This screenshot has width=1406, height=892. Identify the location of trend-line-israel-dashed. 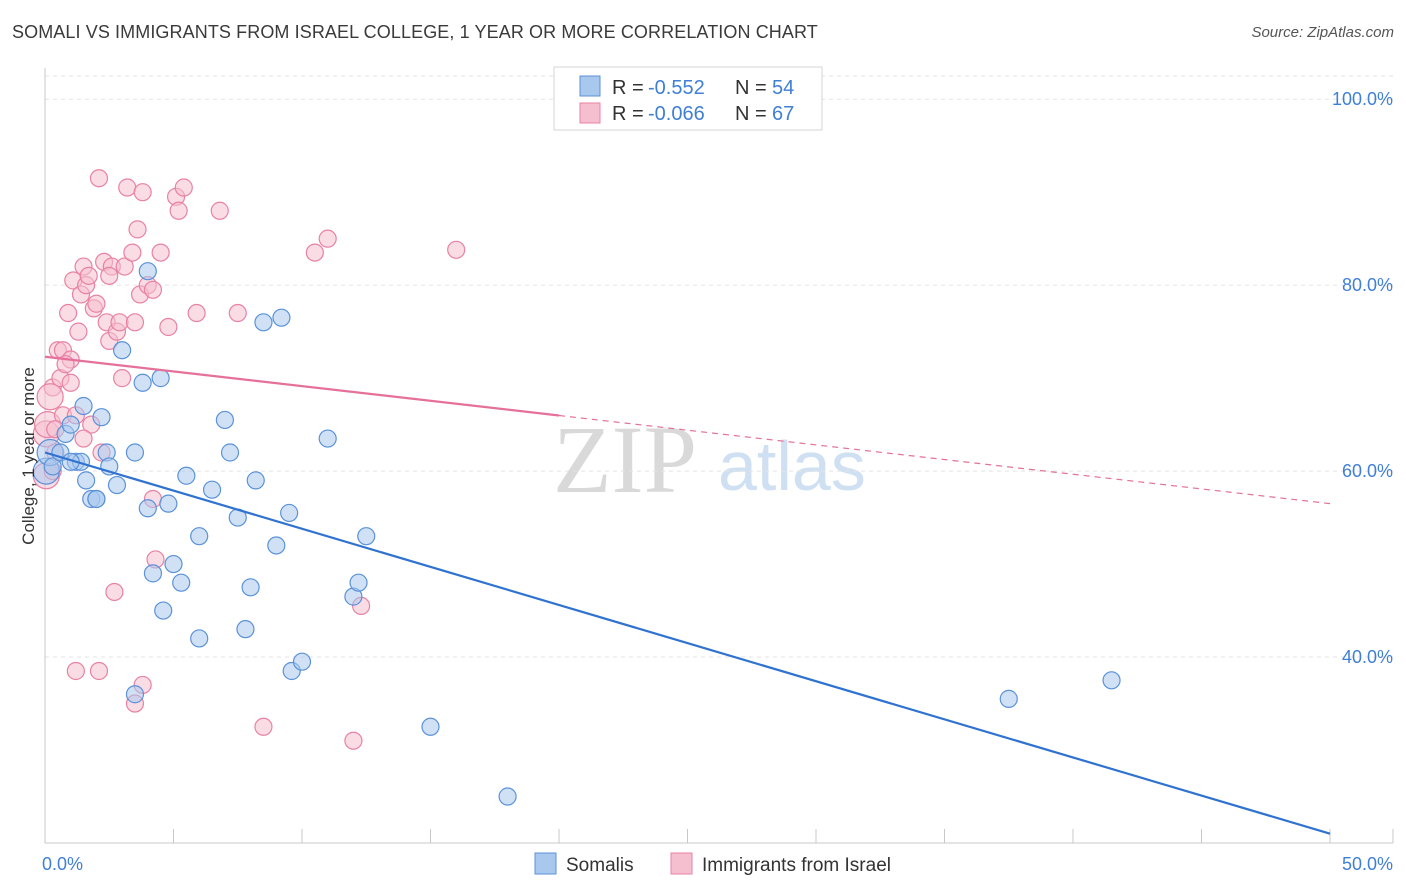
(944, 459).